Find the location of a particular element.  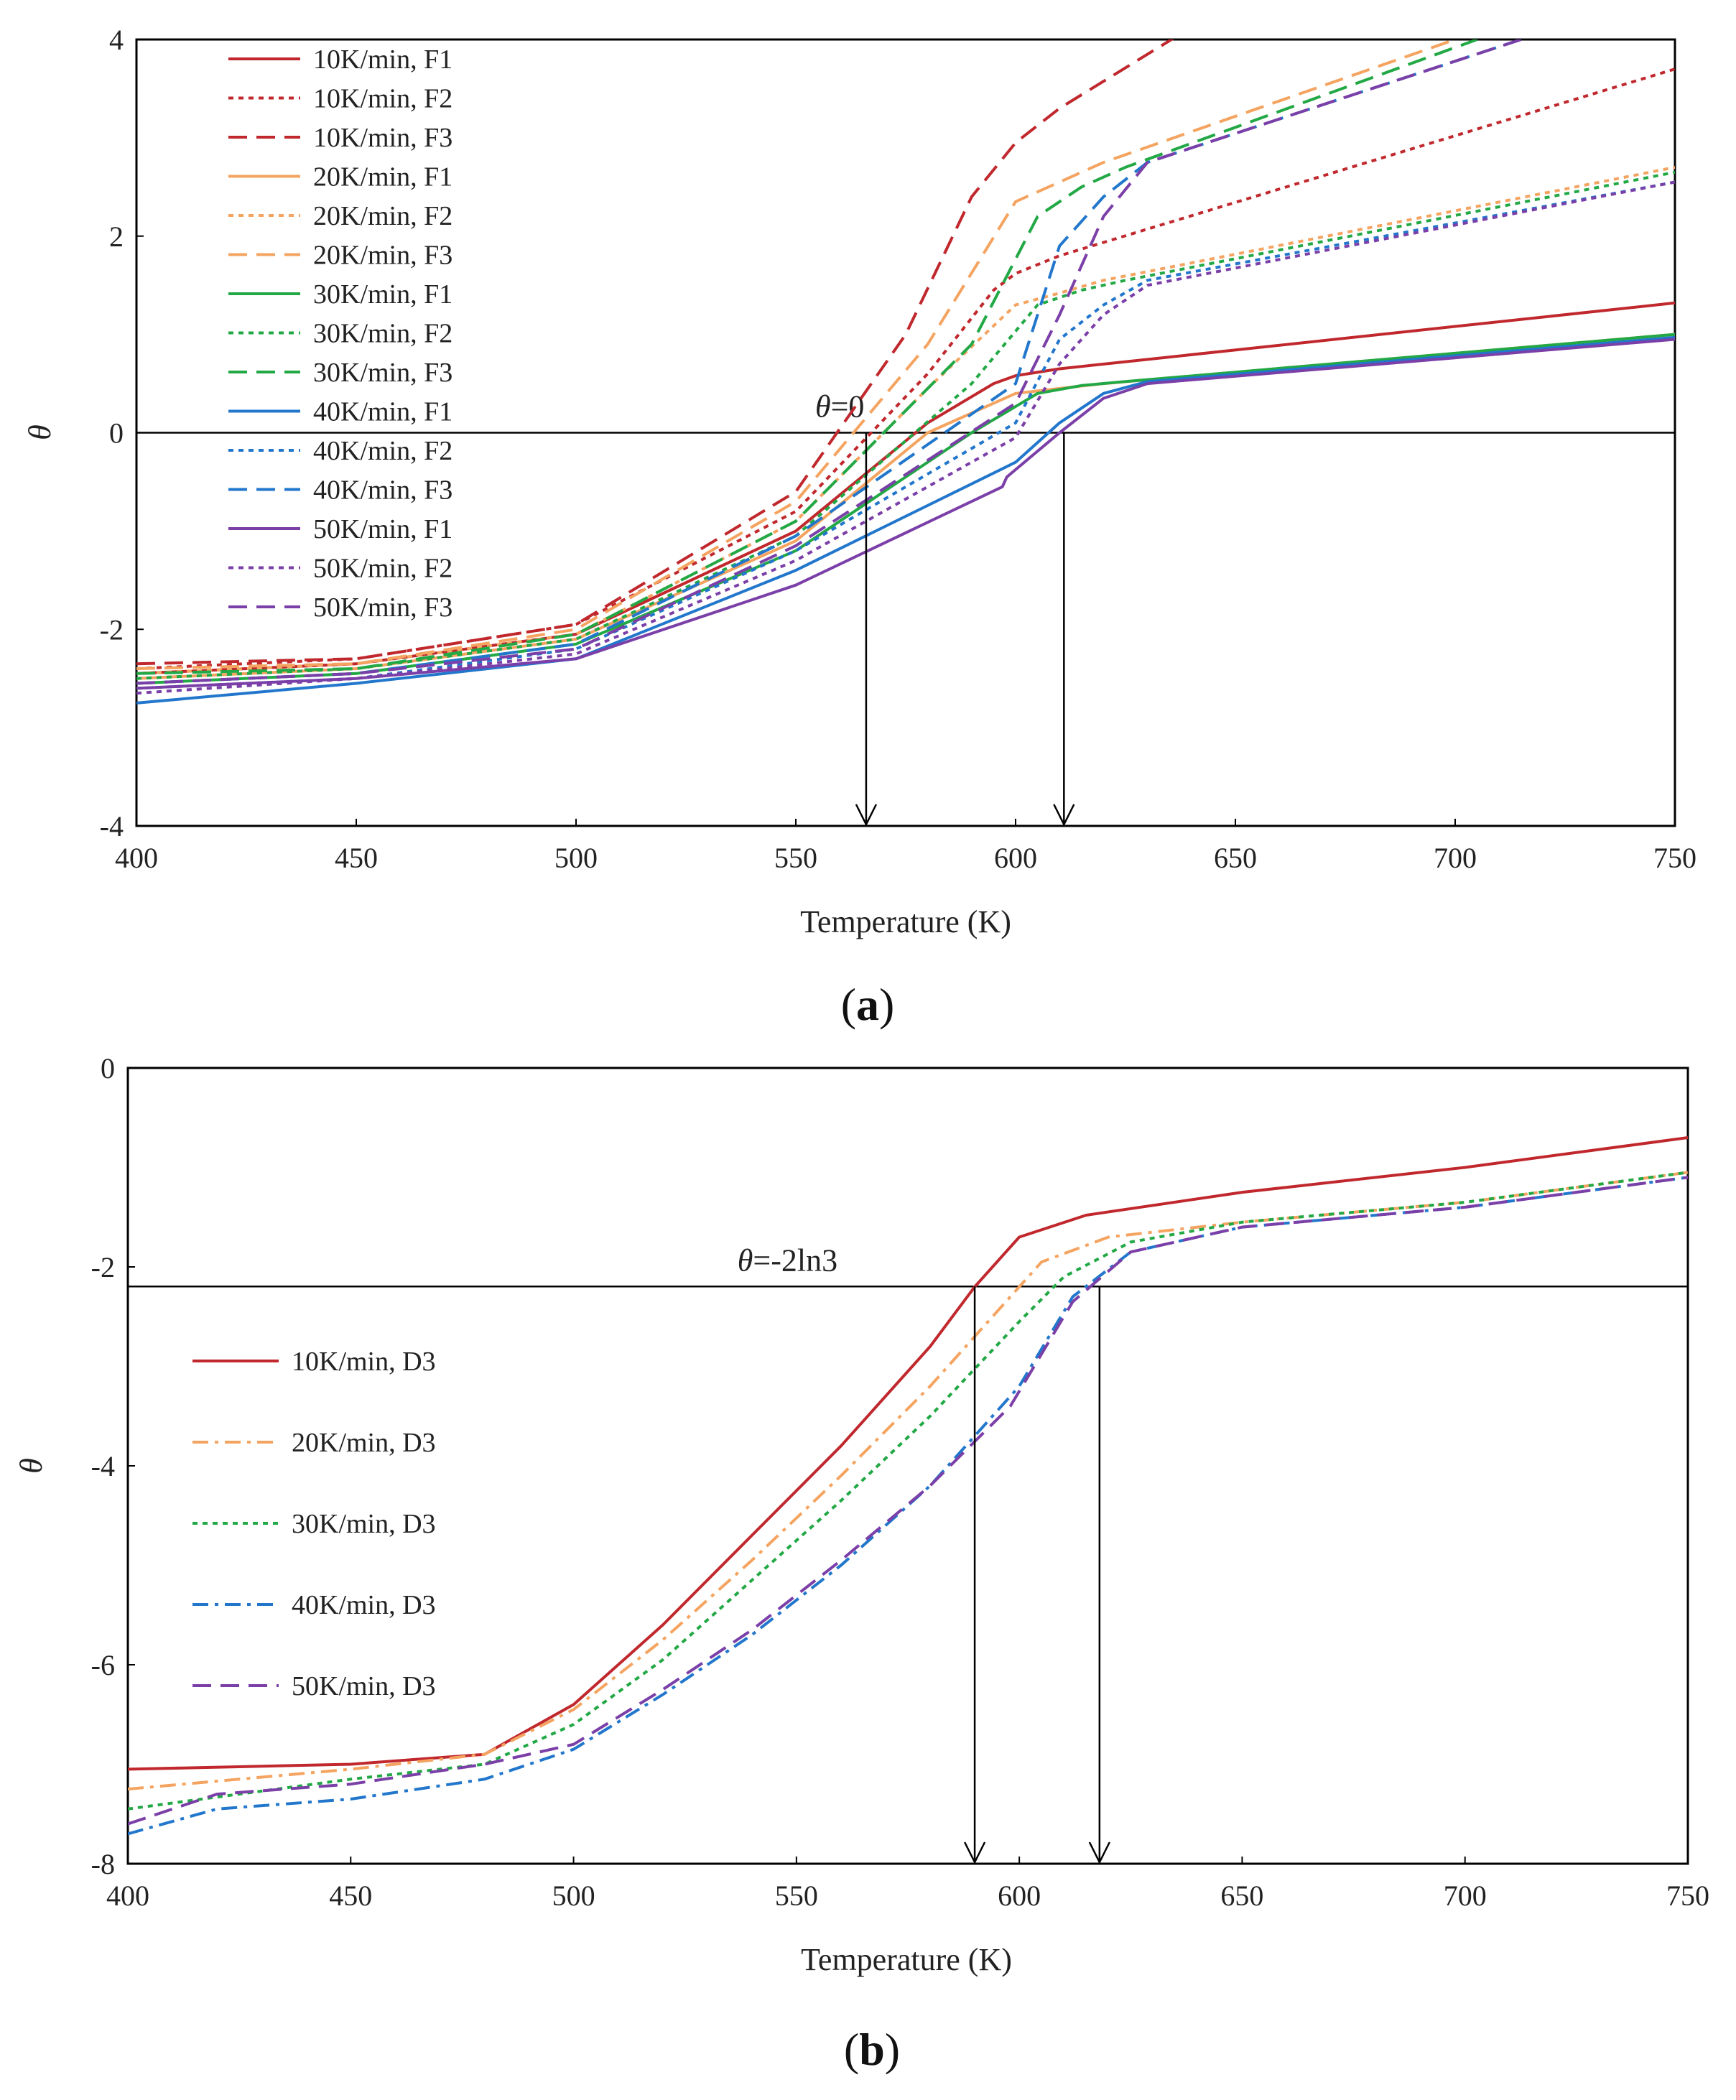

y-tick-label-a: 4 is located at coordinates (116, 40).